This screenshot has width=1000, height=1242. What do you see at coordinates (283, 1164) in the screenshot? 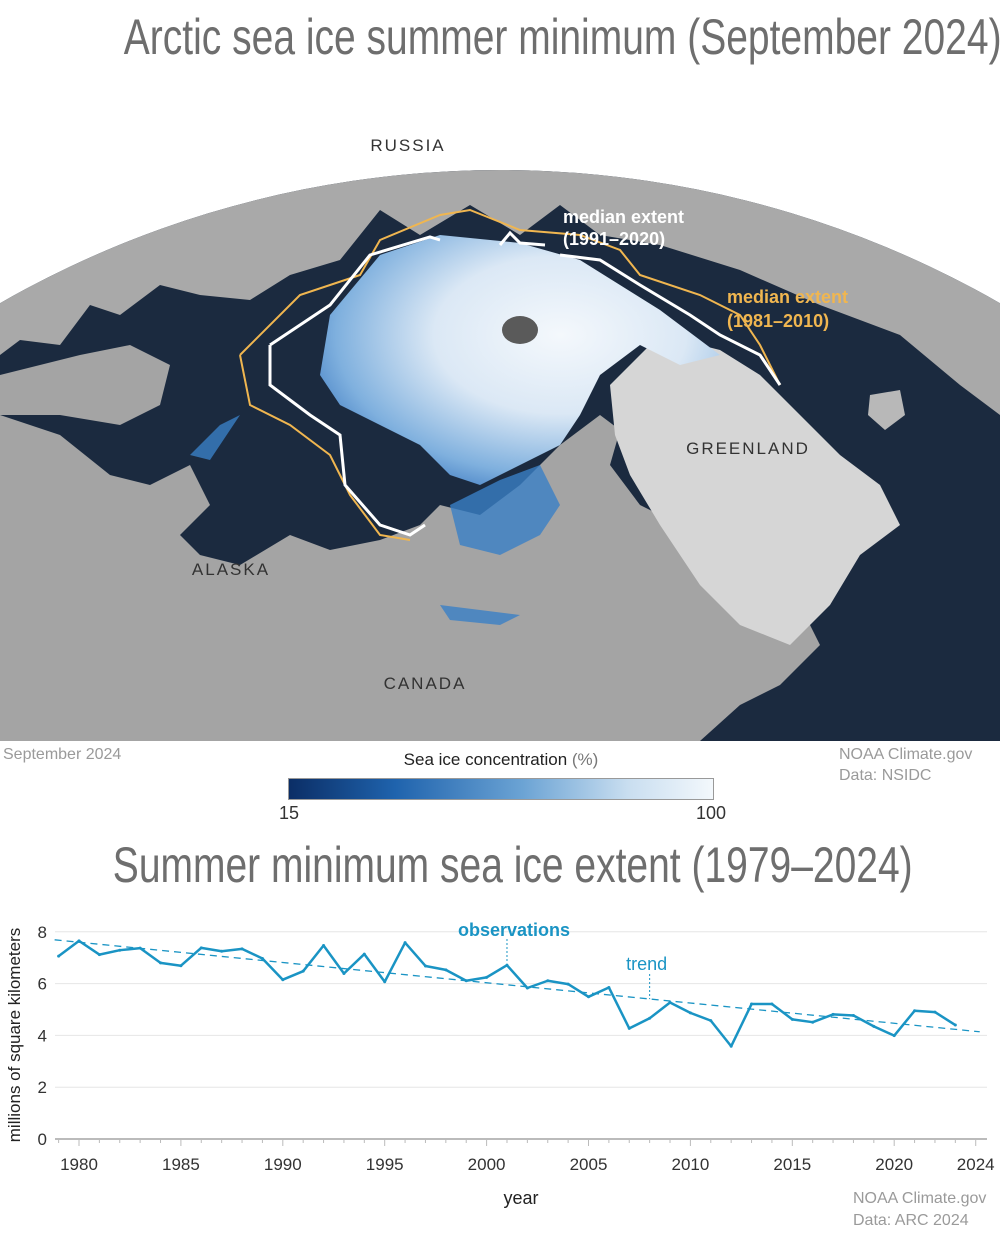
I see `x-tick-label: 1990` at bounding box center [283, 1164].